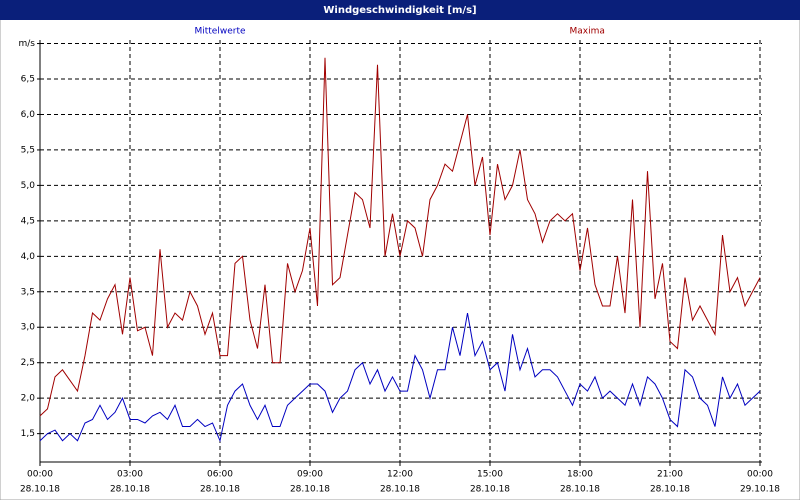 This screenshot has width=800, height=500. Describe the element at coordinates (400, 475) in the screenshot. I see `x-tick-label: 12:00` at that location.